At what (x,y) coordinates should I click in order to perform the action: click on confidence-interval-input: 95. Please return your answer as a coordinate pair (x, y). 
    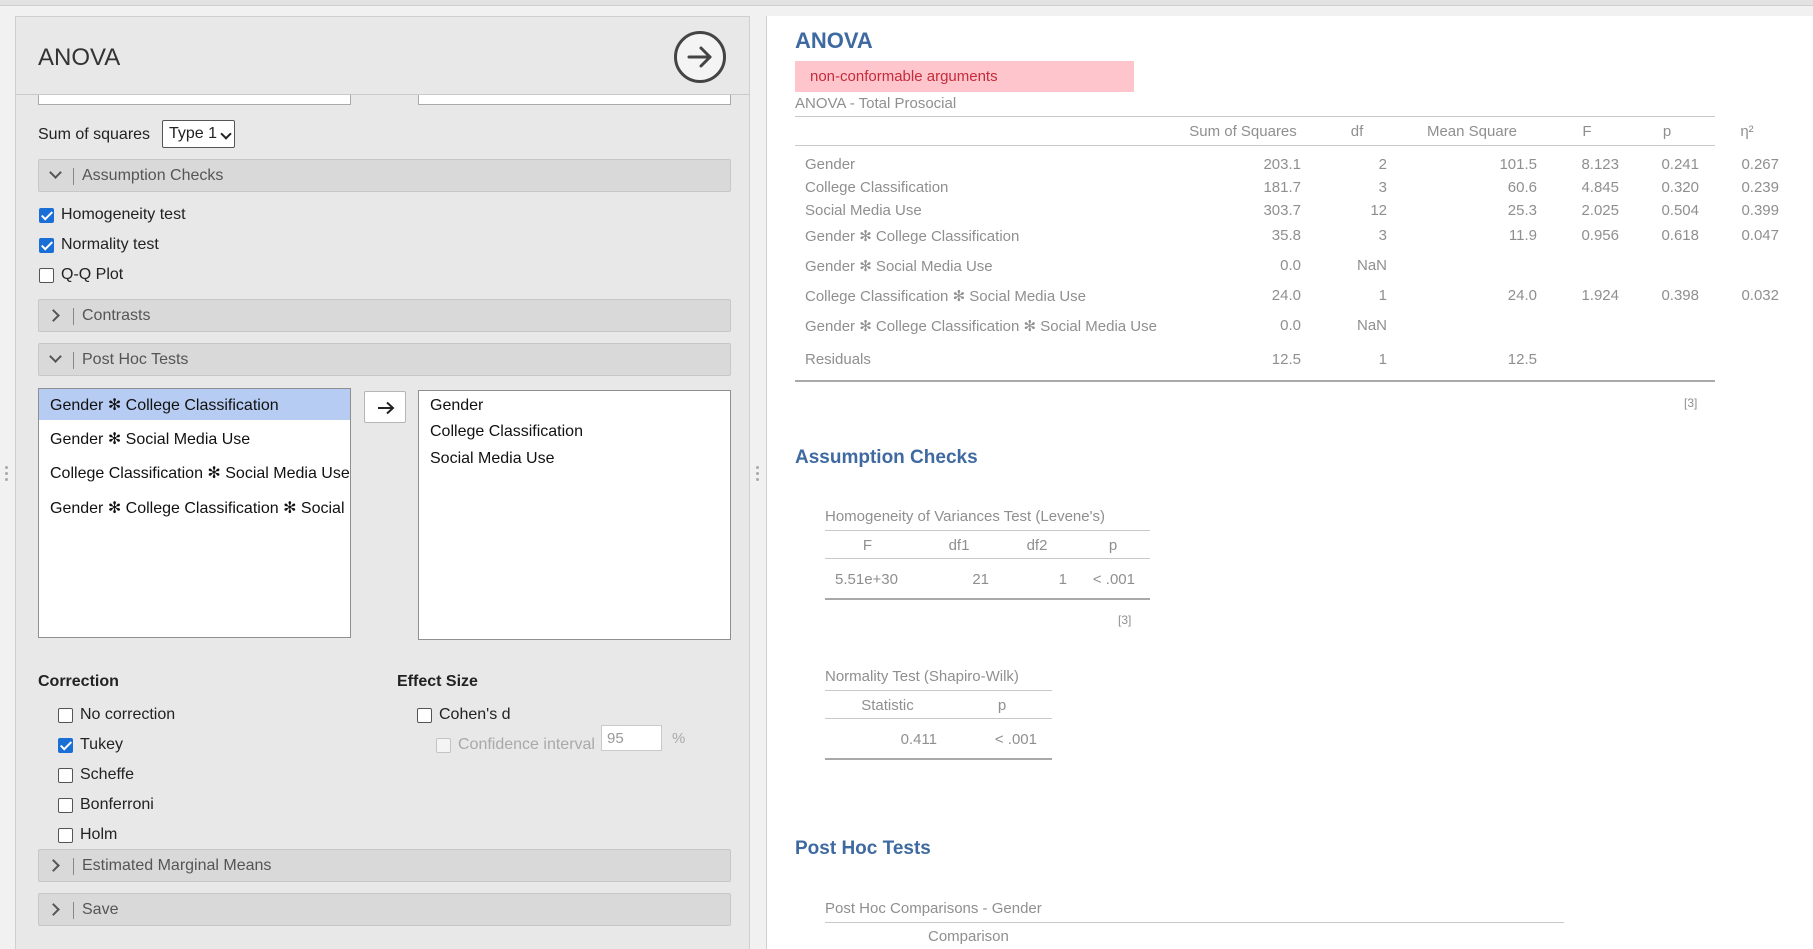
    Looking at the image, I should click on (631, 738).